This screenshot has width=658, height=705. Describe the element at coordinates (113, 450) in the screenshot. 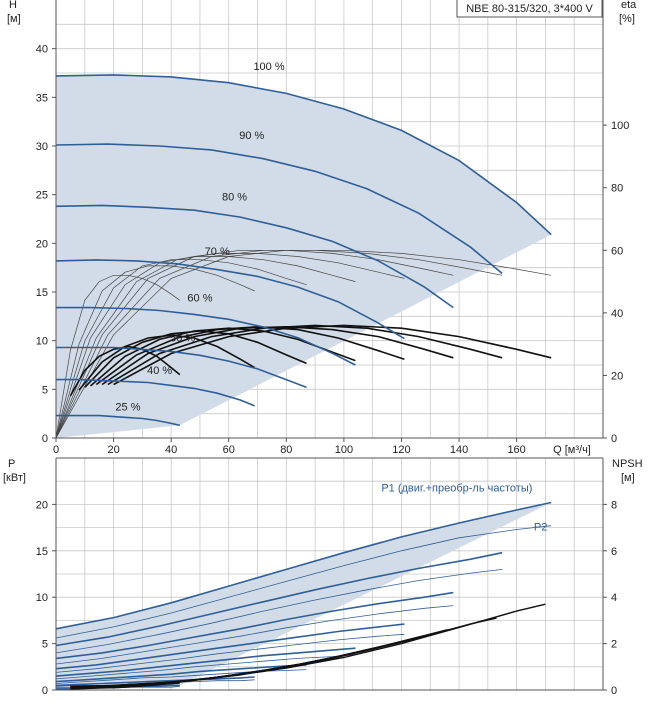

I see `x-tick-label: 20` at that location.